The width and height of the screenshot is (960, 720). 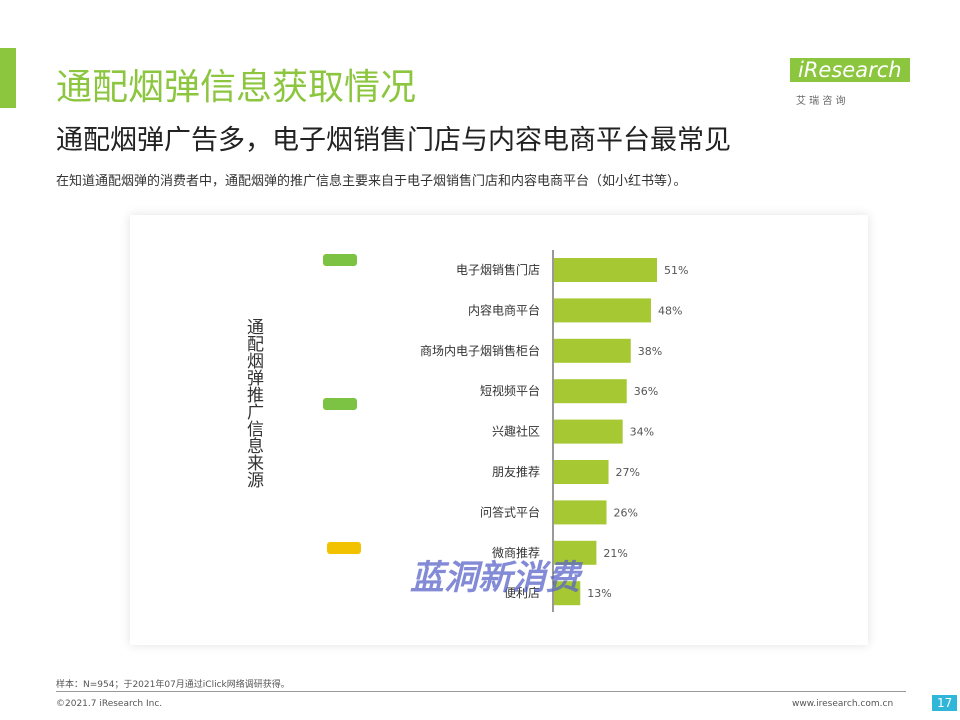 What do you see at coordinates (498, 269) in the screenshot?
I see `category-label: 电子烟销售门店` at bounding box center [498, 269].